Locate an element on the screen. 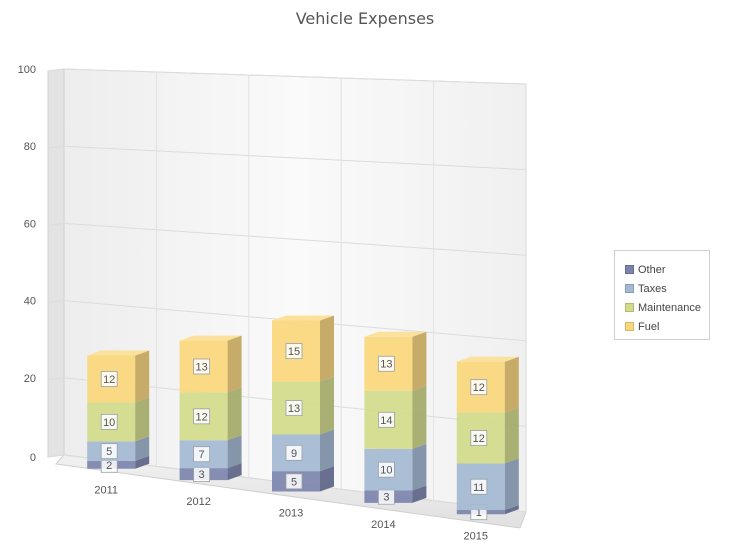 The image size is (730, 555). legend-swatch-taxes is located at coordinates (629, 288).